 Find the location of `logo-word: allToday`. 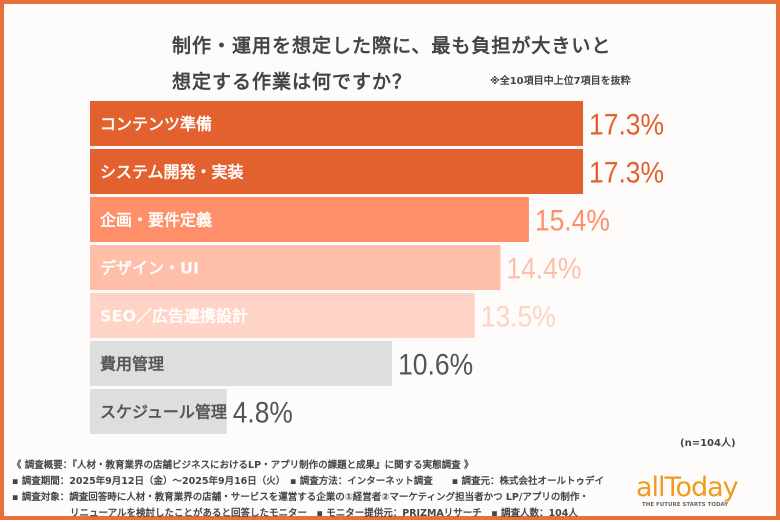

logo-word: allToday is located at coordinates (687, 487).